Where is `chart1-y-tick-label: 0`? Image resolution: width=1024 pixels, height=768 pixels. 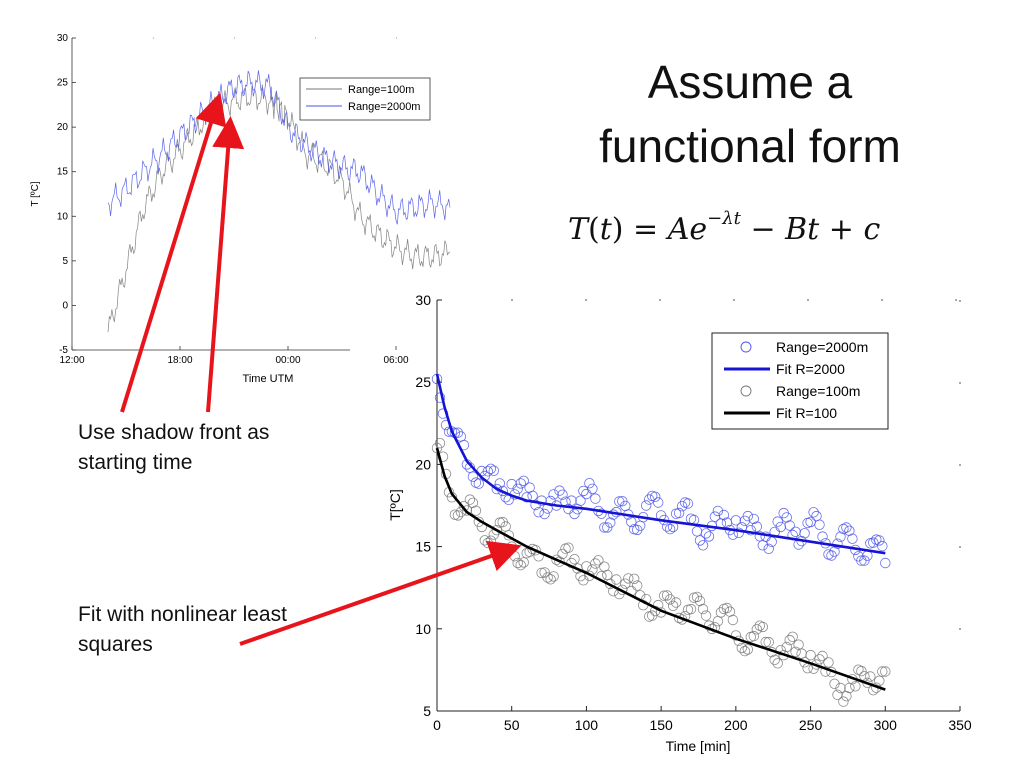 chart1-y-tick-label: 0 is located at coordinates (65, 305).